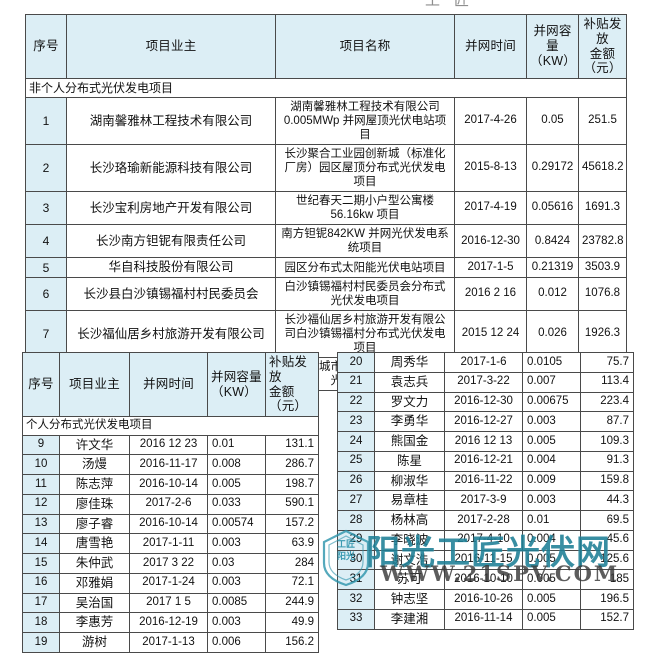 This screenshot has height=653, width=650. What do you see at coordinates (94, 445) in the screenshot?
I see `project-owner-cell: 许文华` at bounding box center [94, 445].